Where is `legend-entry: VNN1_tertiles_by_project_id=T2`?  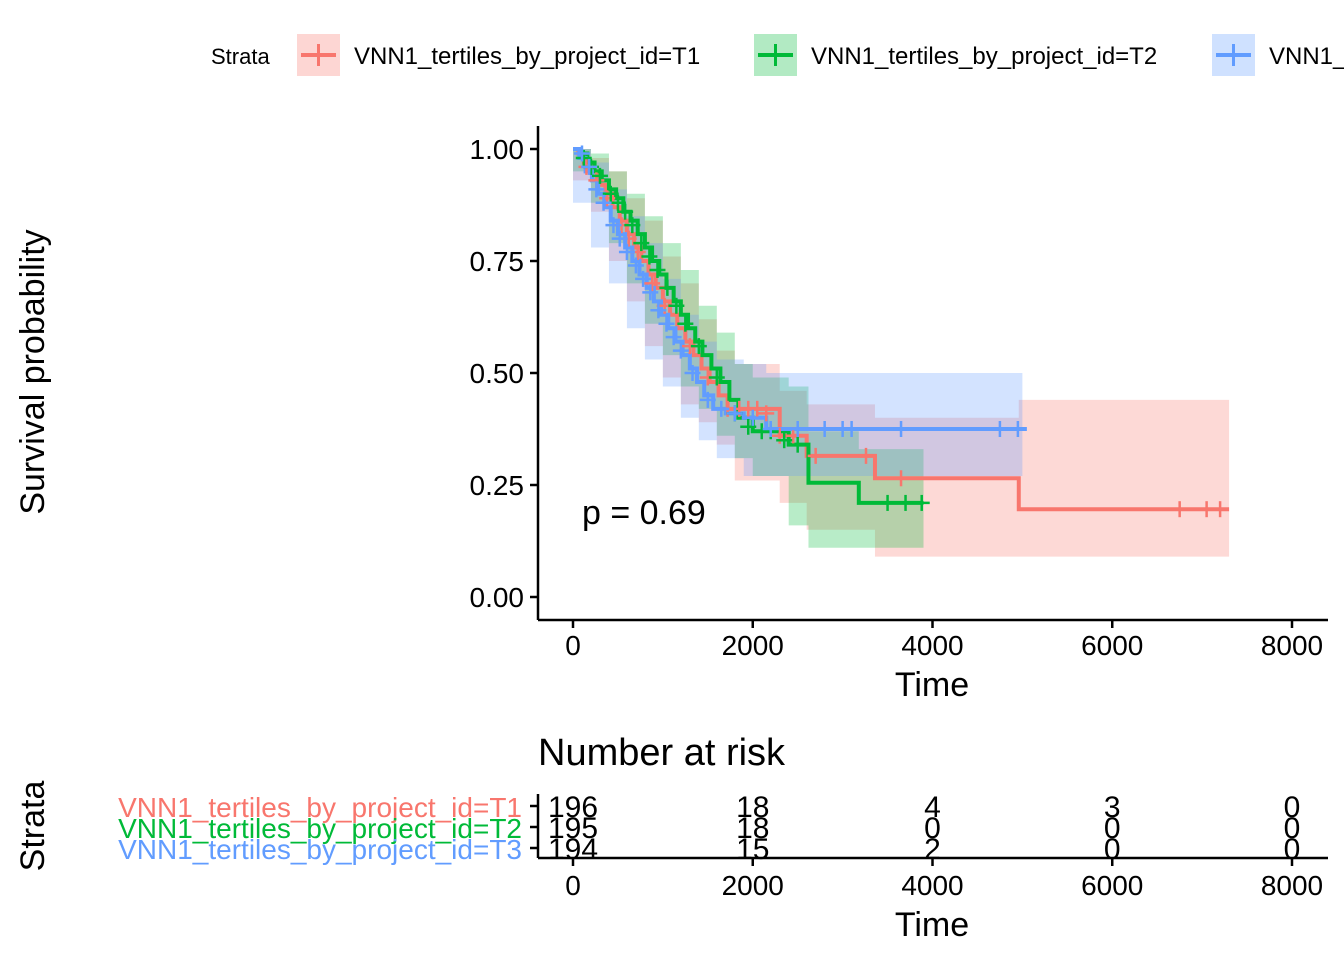
legend-entry: VNN1_tertiles_by_project_id=T2 is located at coordinates (955, 55).